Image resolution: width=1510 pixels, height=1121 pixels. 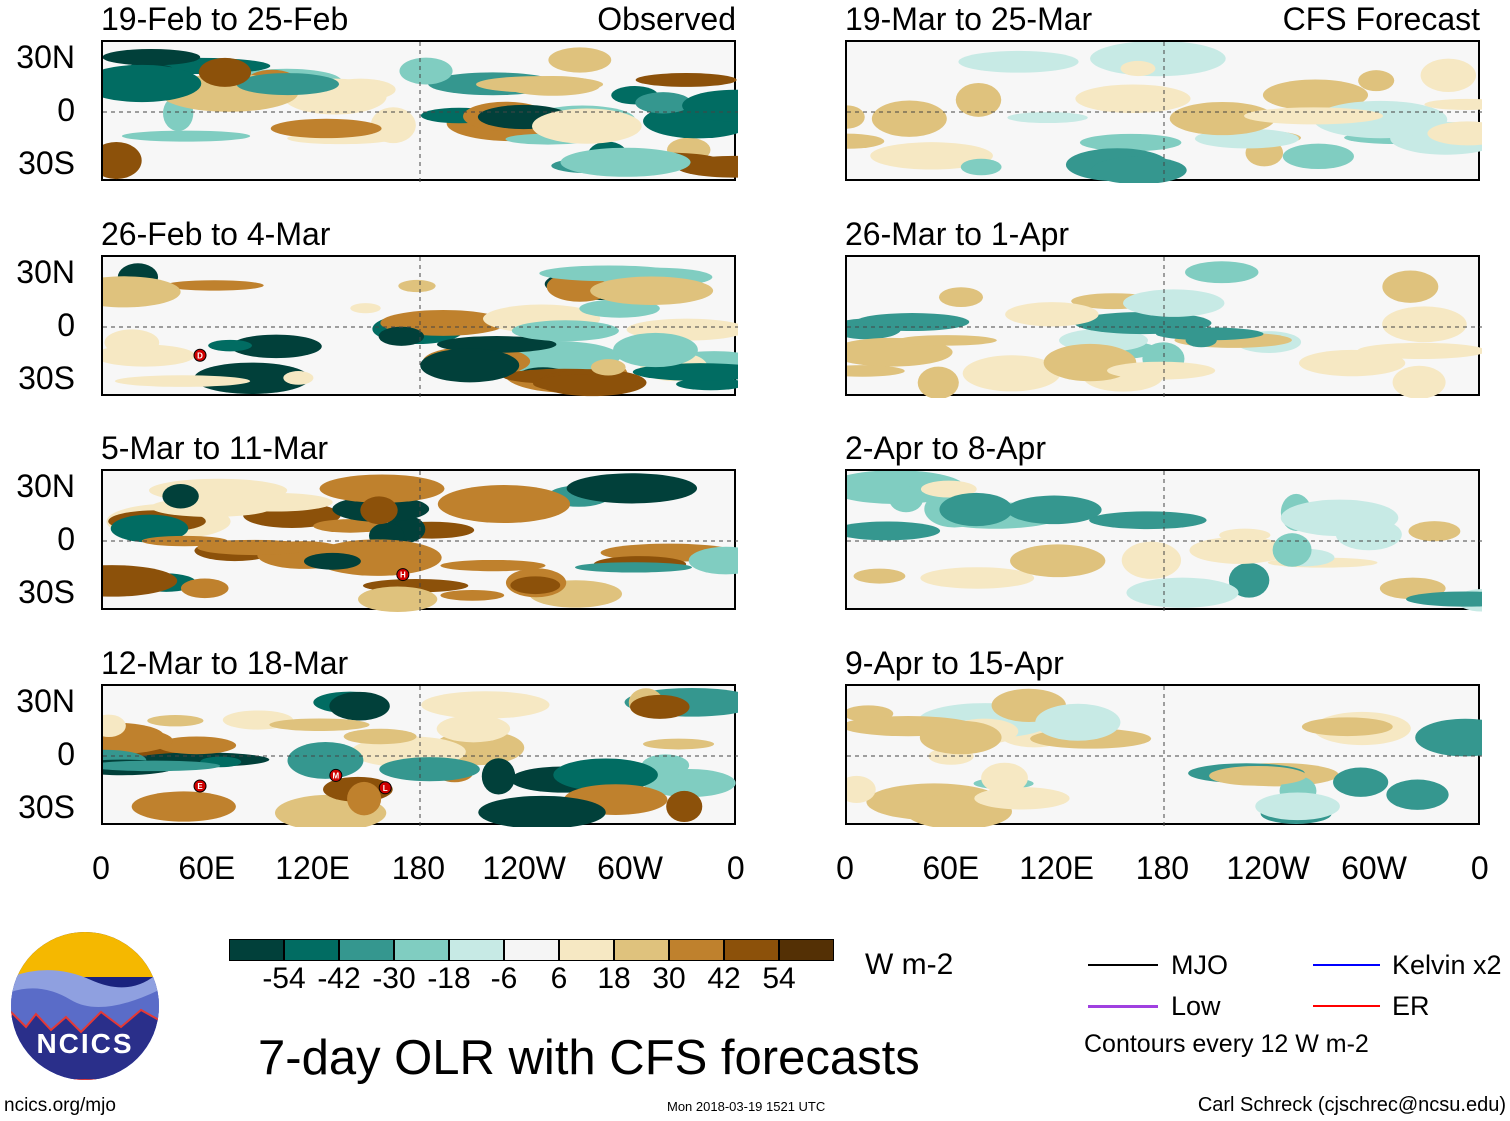 What do you see at coordinates (66, 110) in the screenshot?
I see `lat-label: 0` at bounding box center [66, 110].